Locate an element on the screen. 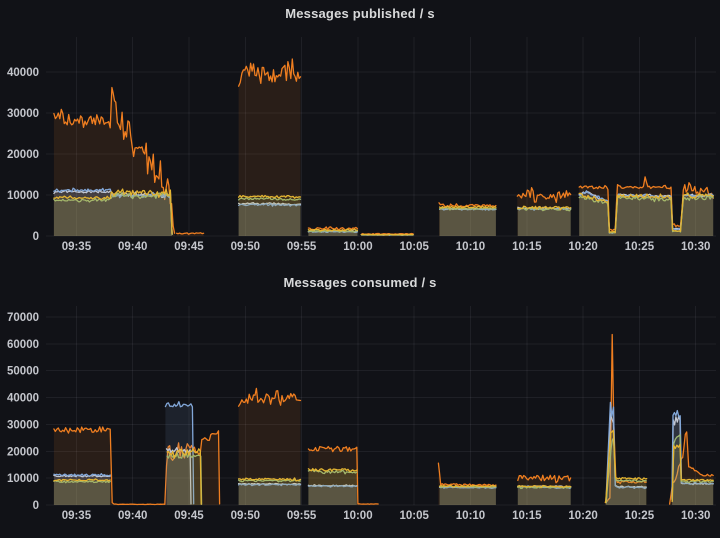  panel-title-published: Messages published / s is located at coordinates (360, 13).